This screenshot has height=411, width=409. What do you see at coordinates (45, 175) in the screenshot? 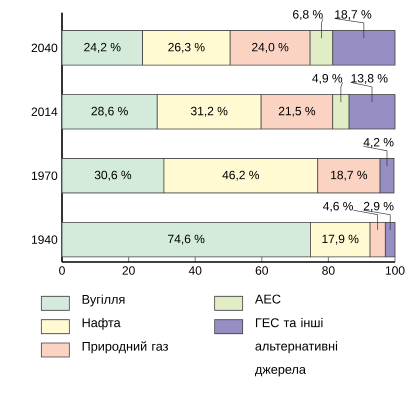
I see `y-tick-label: 1970` at bounding box center [45, 175].